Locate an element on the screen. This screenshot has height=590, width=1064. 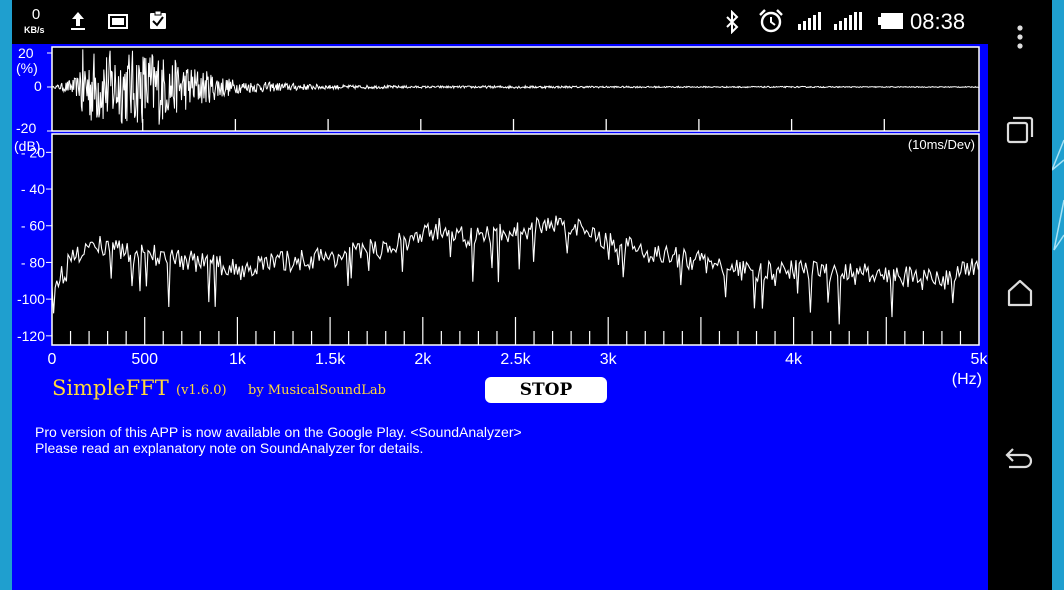
slide-background-stripe is located at coordinates (1057, 210).